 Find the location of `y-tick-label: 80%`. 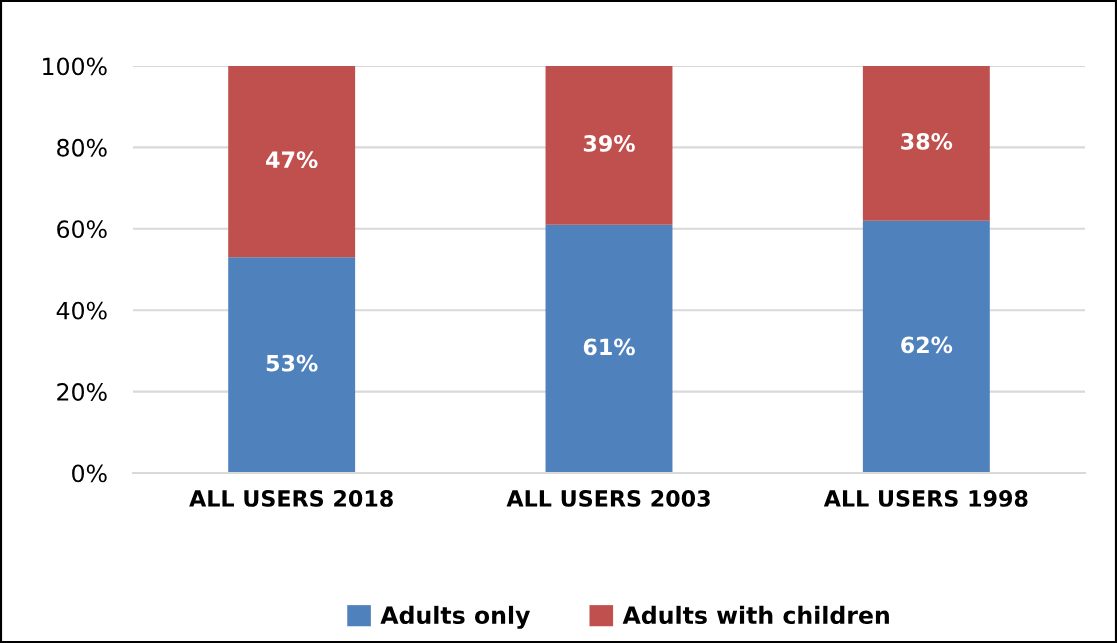

y-tick-label: 80% is located at coordinates (82, 147).